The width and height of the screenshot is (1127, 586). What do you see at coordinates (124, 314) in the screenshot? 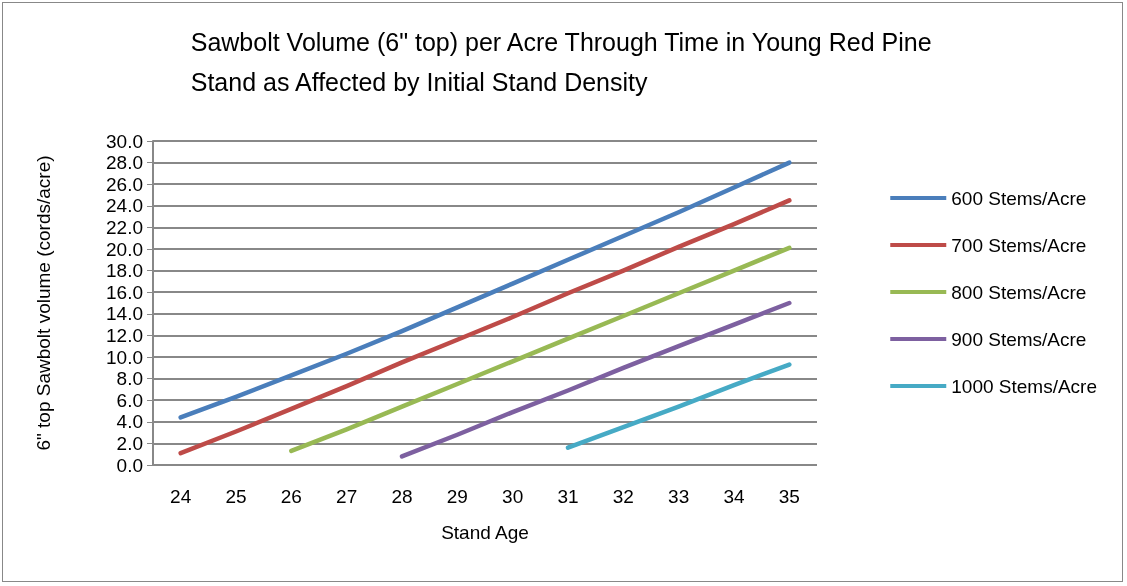
I see `y-tick-label: 14.0` at bounding box center [124, 314].